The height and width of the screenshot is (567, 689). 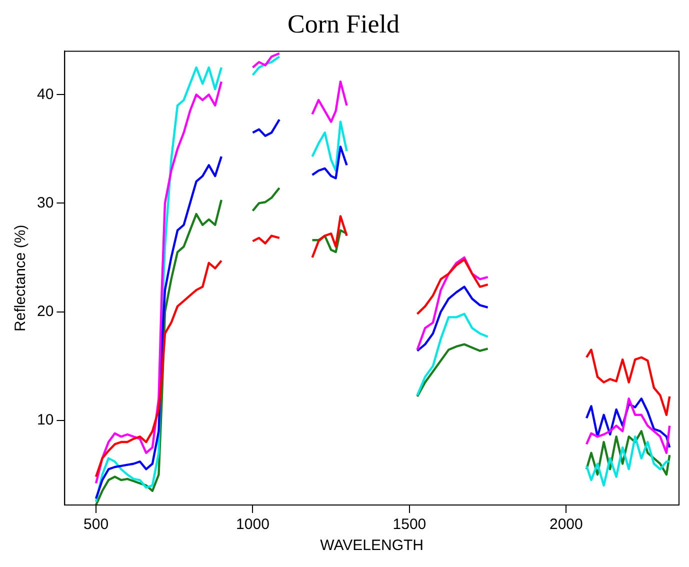 I want to click on x-tick-label: 1500, so click(x=409, y=525).